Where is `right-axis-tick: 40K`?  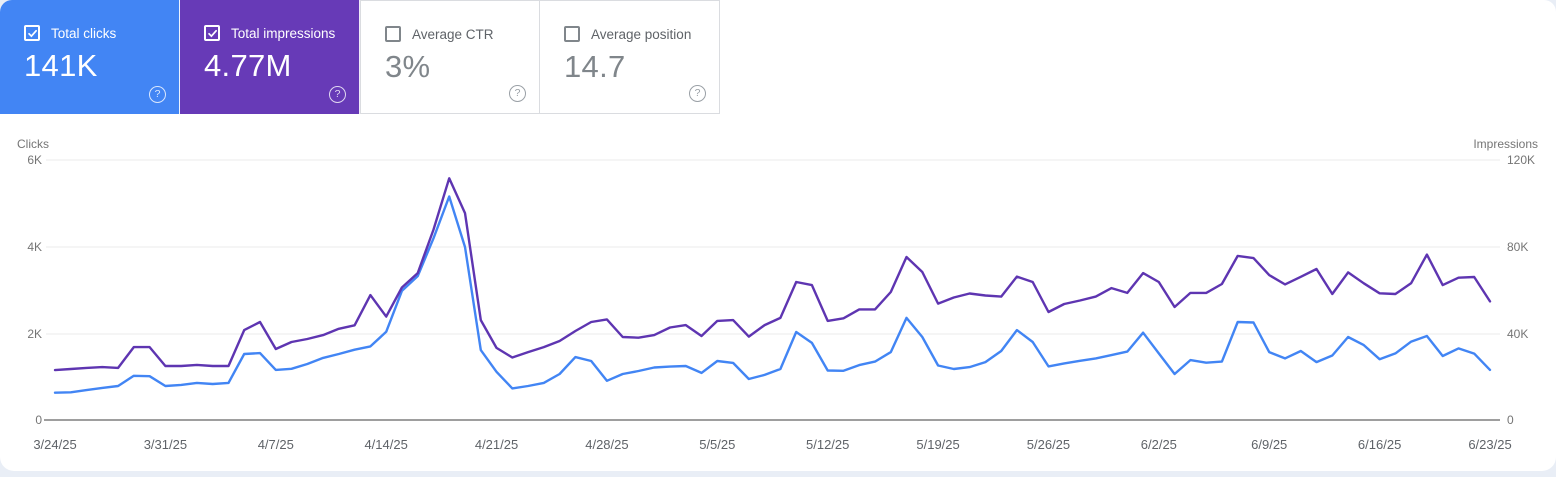 right-axis-tick: 40K is located at coordinates (1518, 334).